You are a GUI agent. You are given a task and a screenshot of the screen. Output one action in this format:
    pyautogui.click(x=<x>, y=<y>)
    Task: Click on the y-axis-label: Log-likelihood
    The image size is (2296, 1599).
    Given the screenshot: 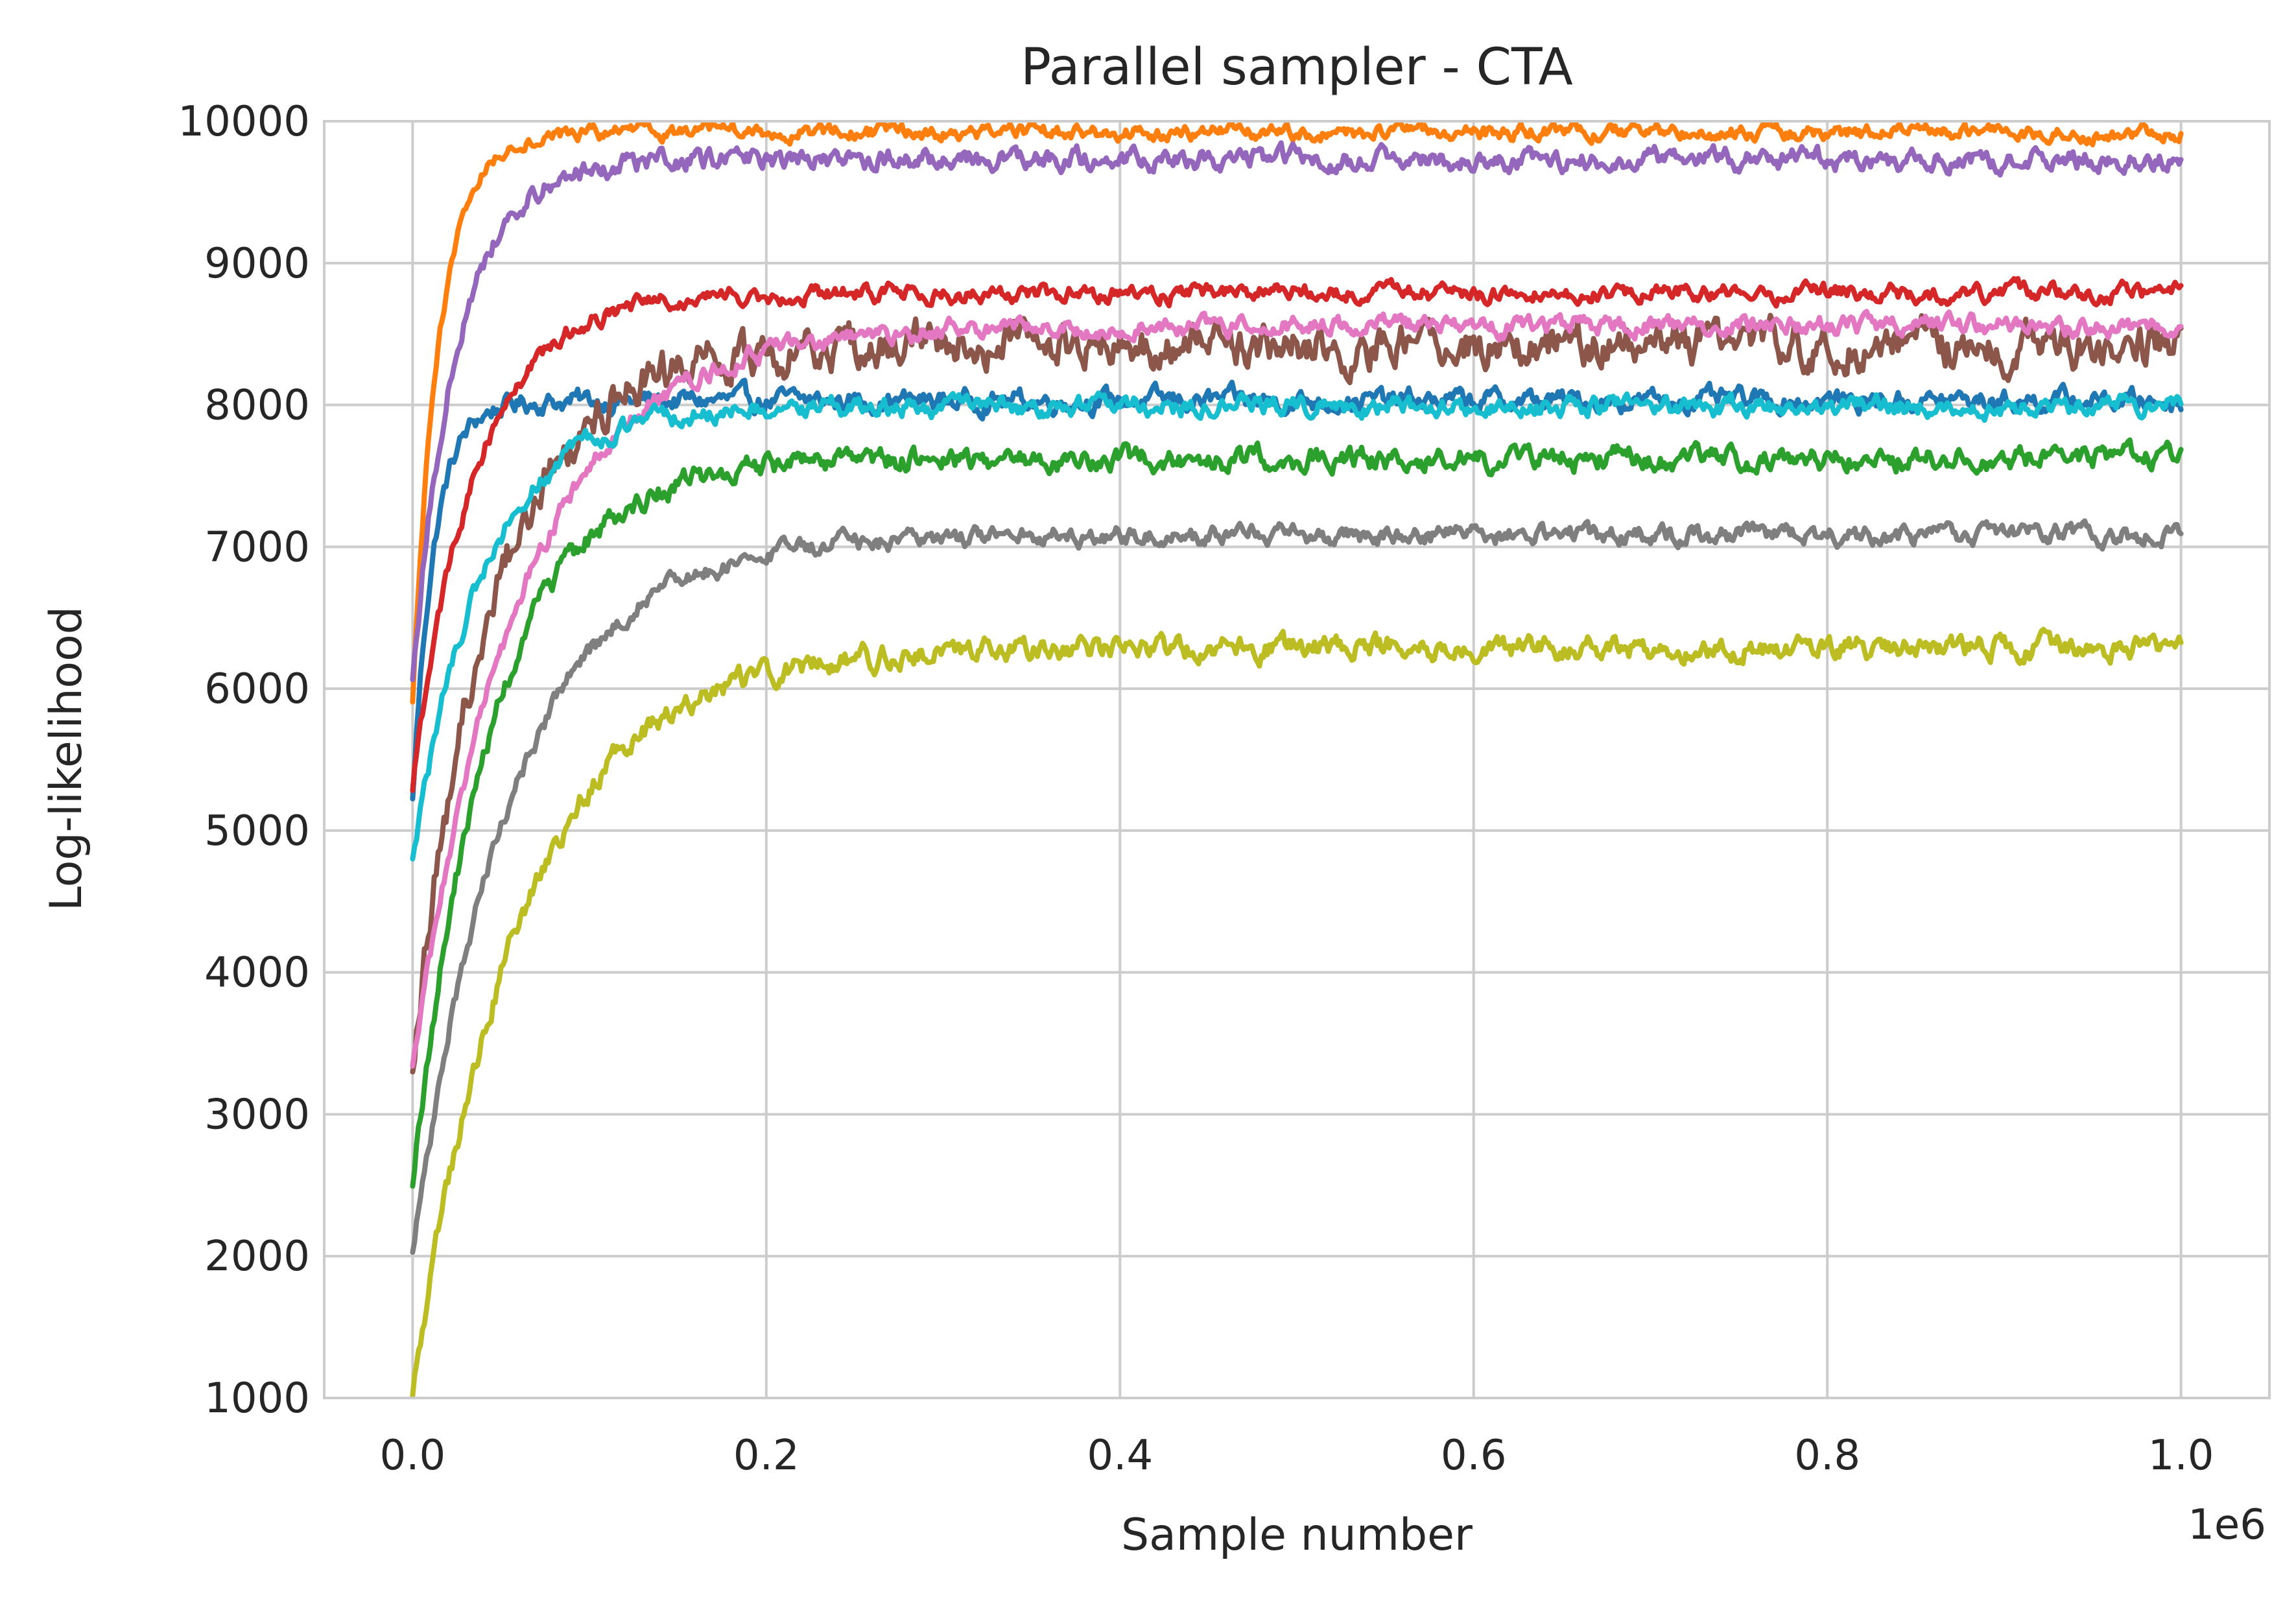 What is the action you would take?
    pyautogui.click(x=66, y=758)
    